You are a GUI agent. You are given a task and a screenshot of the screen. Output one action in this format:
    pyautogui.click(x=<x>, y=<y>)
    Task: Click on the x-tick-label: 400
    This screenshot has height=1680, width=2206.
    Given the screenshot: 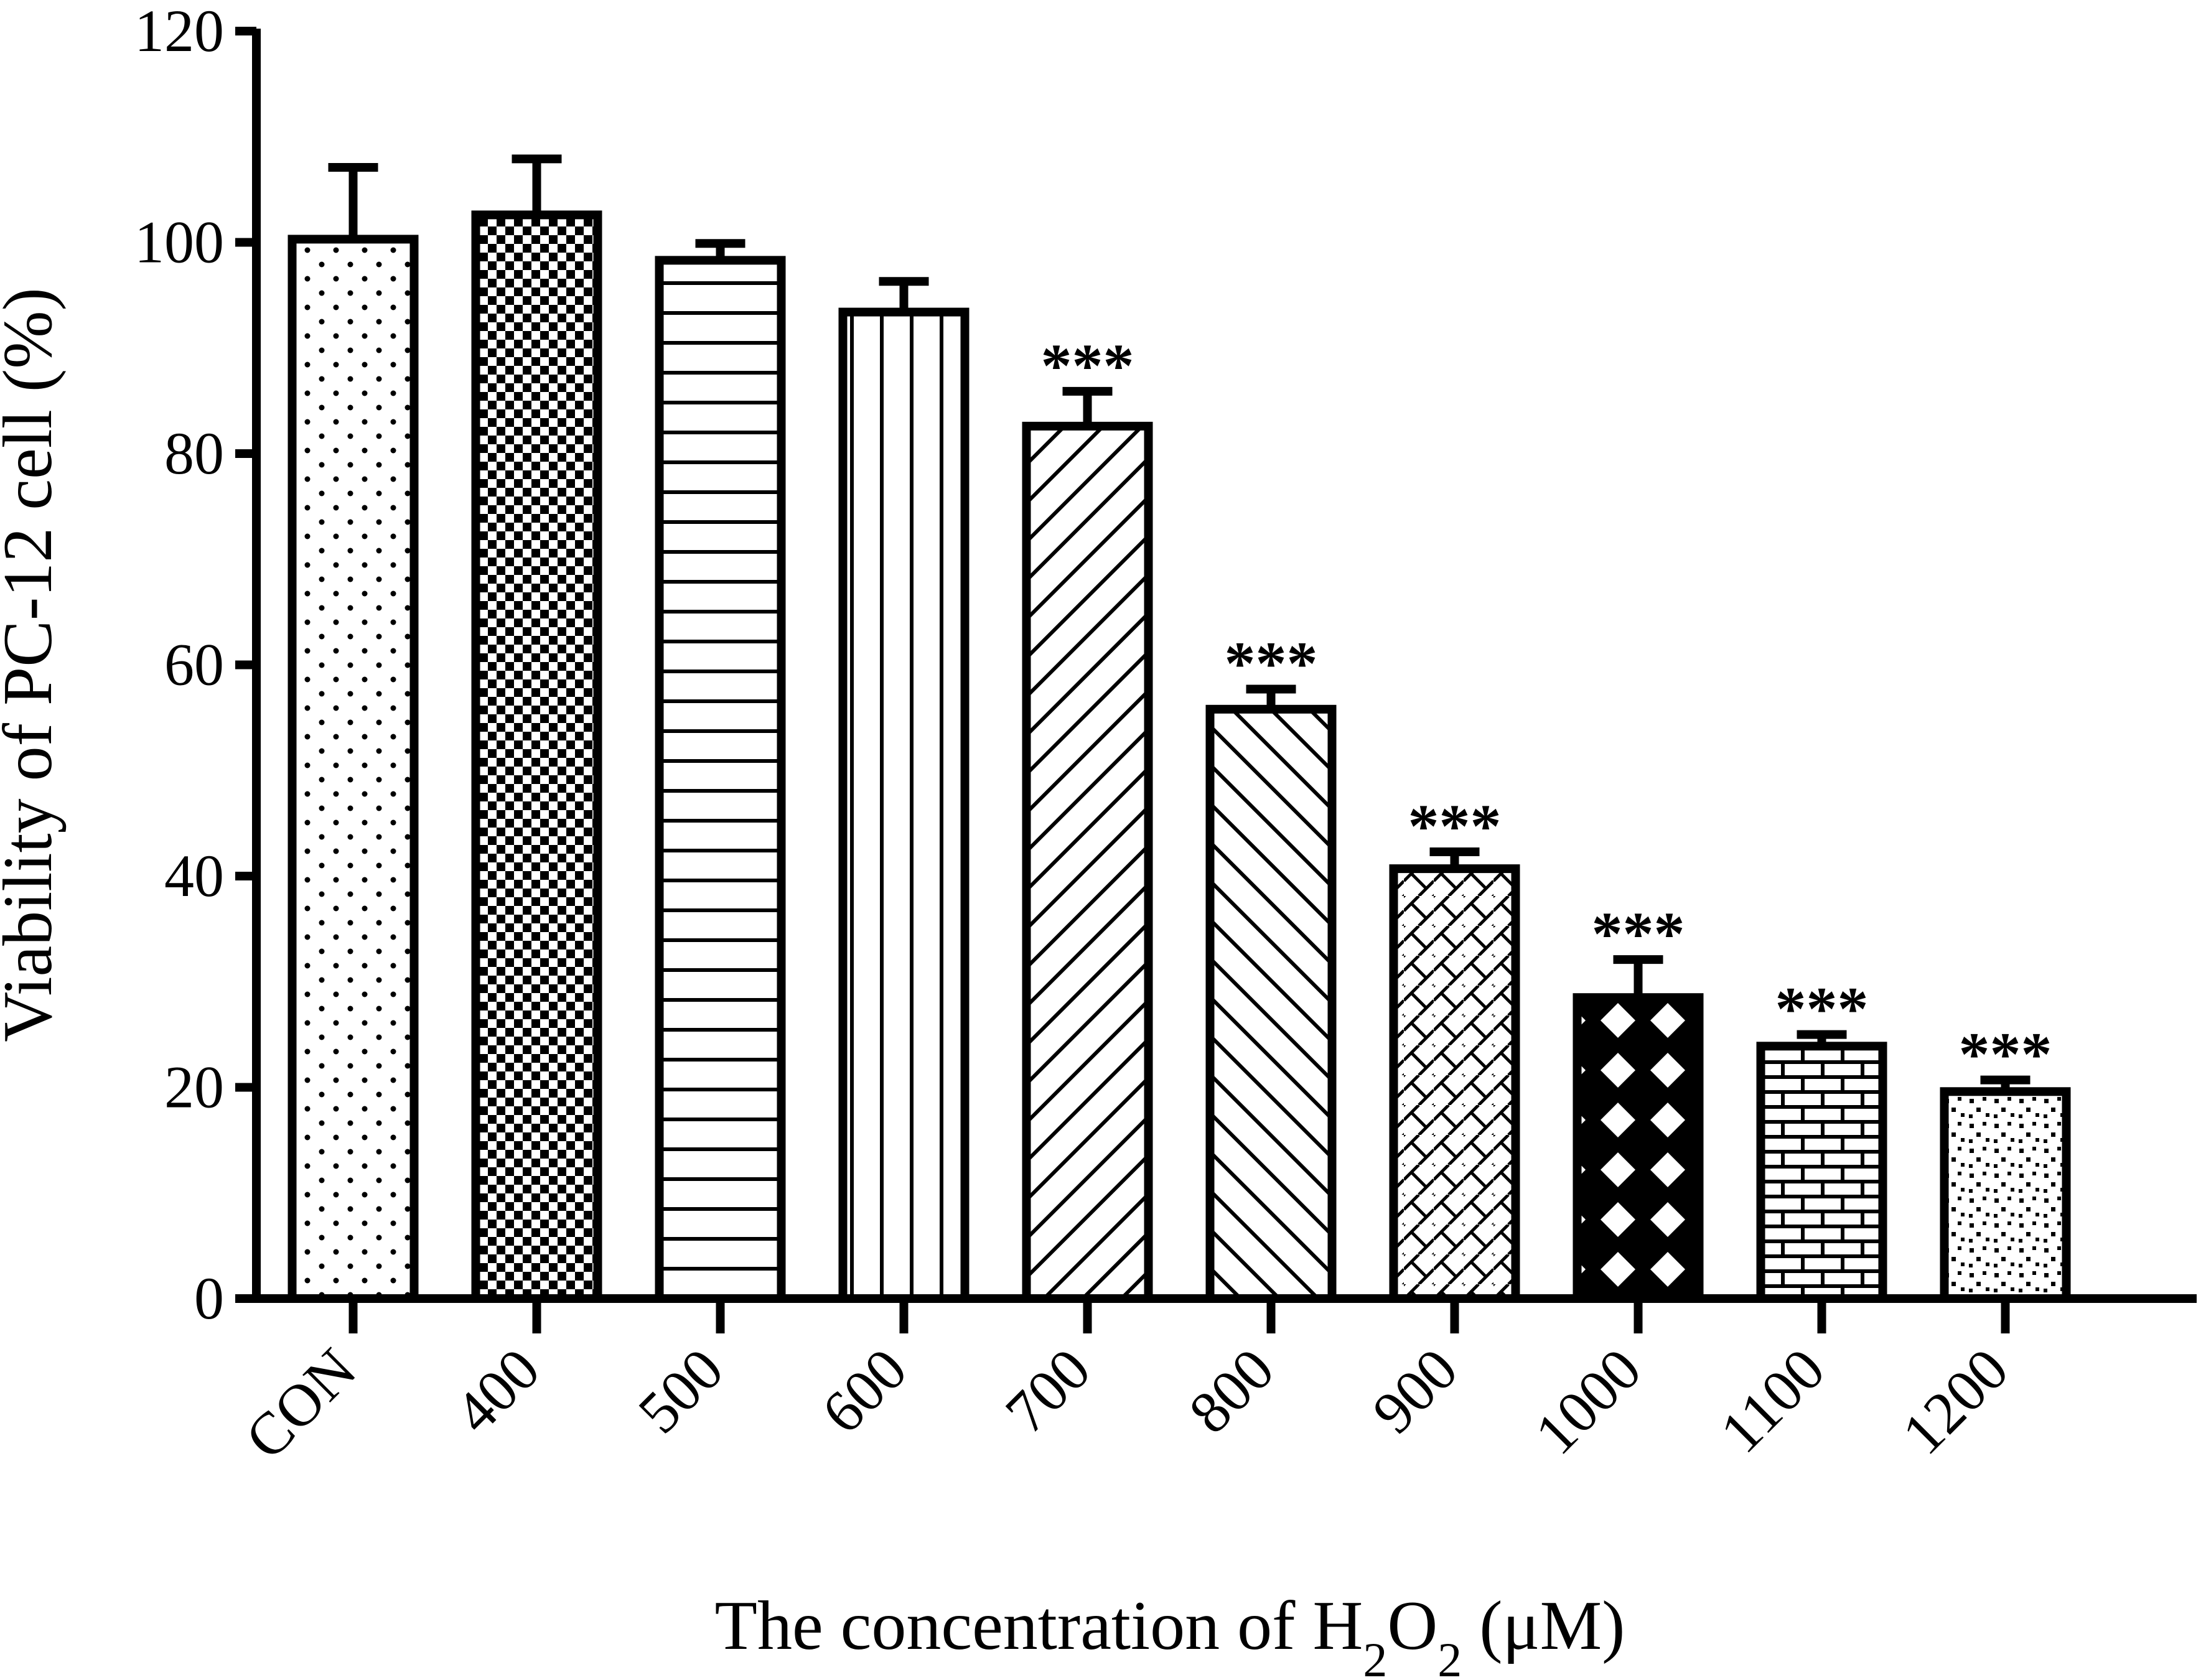 What is the action you would take?
    pyautogui.click(x=497, y=1390)
    